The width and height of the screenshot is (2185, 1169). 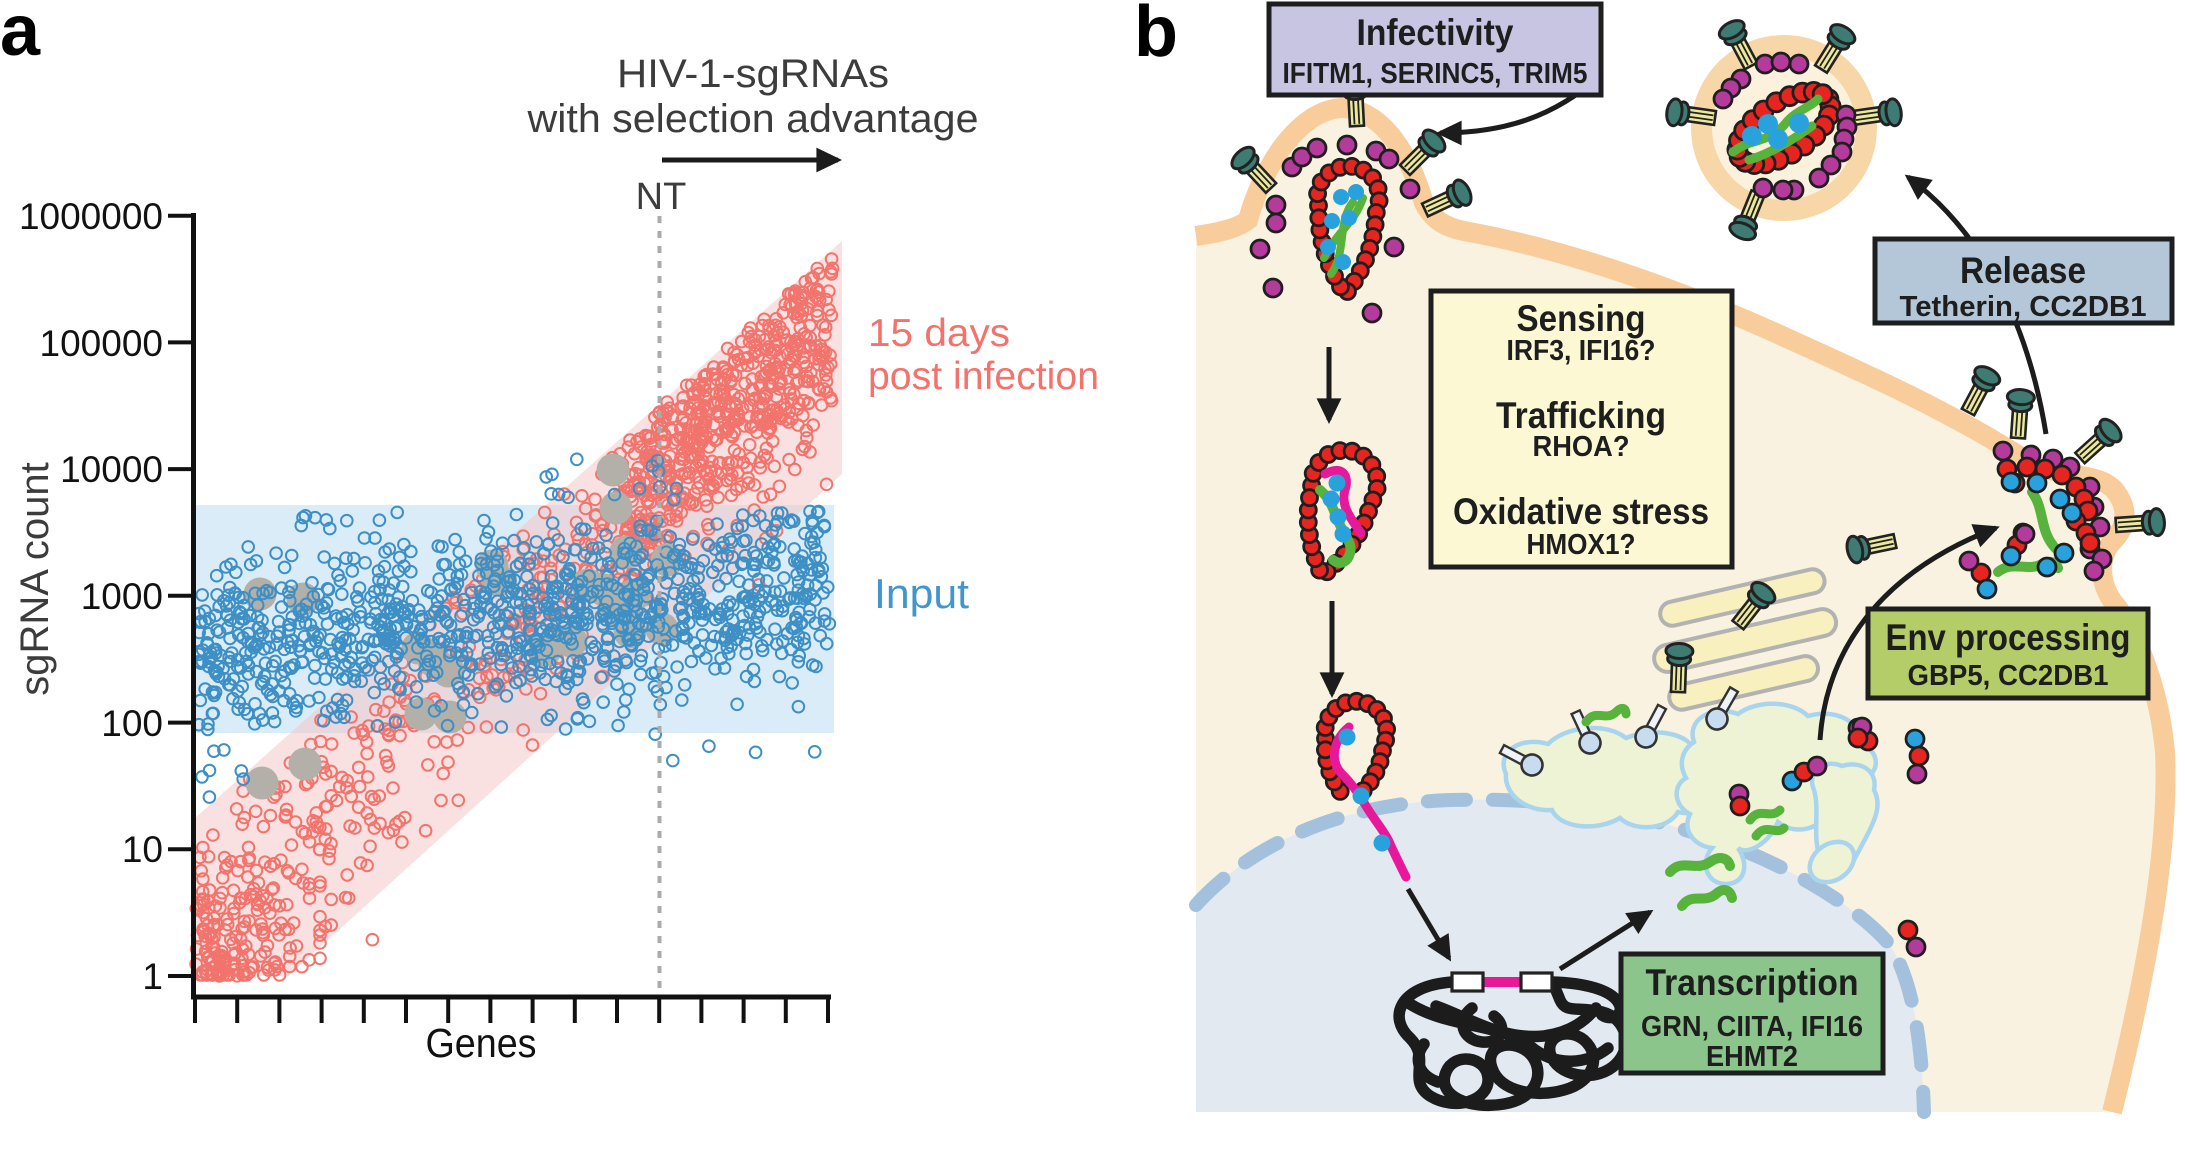 I want to click on svg-text: with selection advantage, so click(x=752, y=119).